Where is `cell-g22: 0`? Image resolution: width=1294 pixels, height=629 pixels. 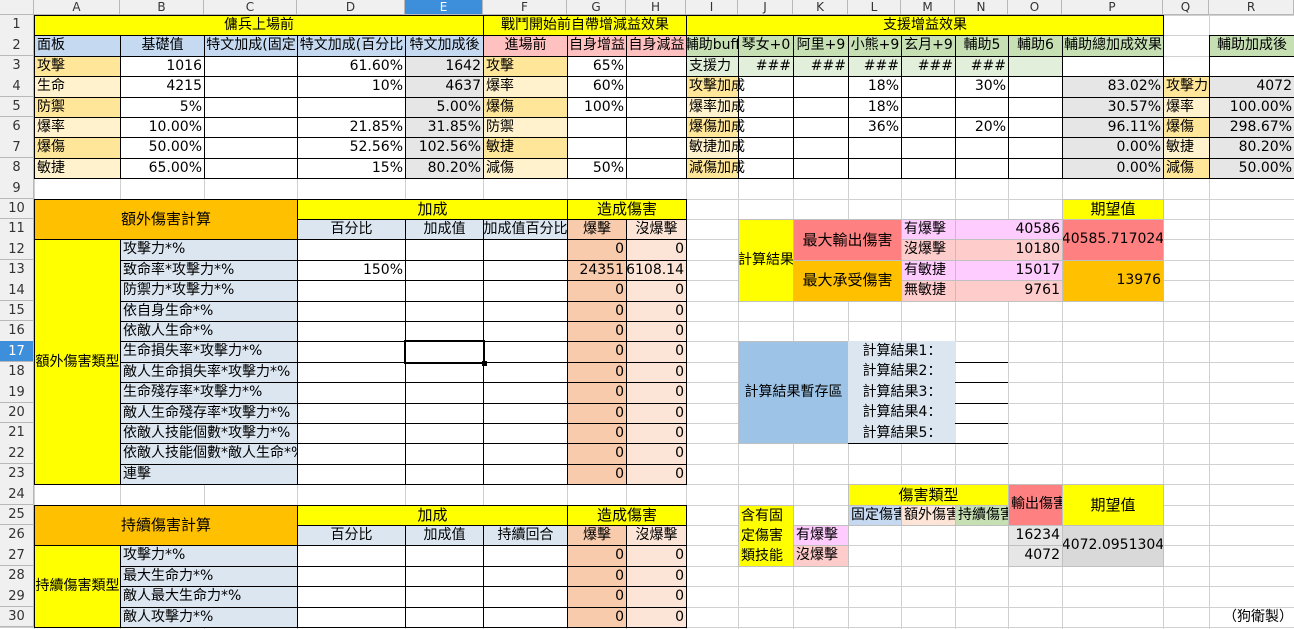 cell-g22: 0 is located at coordinates (597, 454).